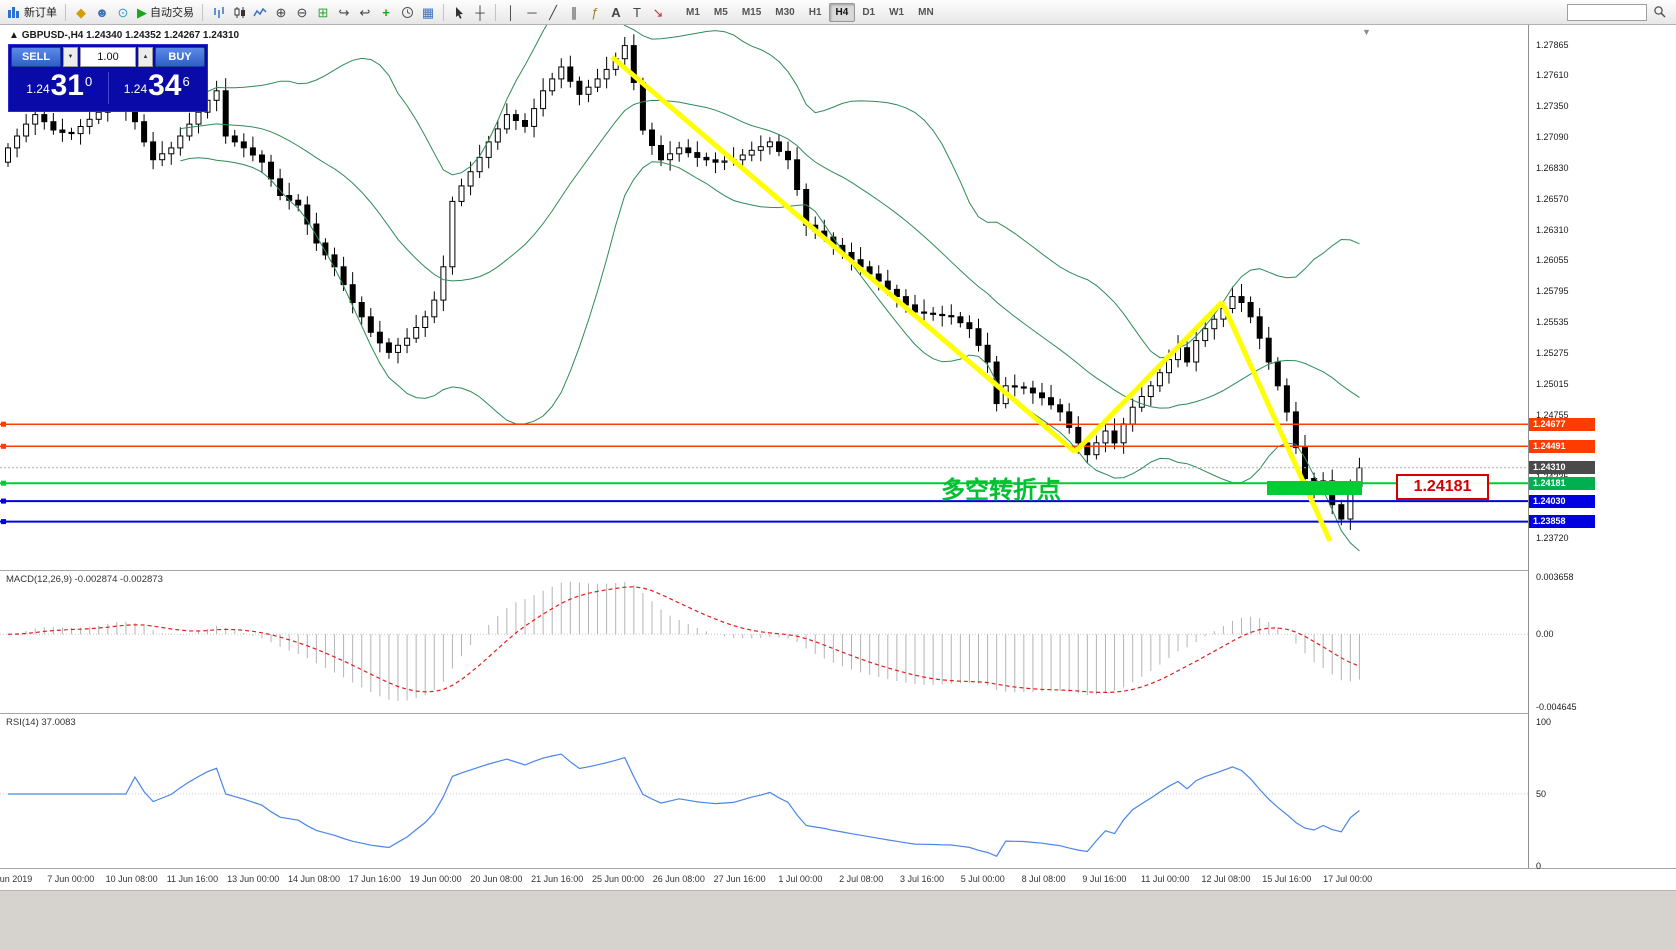  I want to click on timeframe-button-M15: M15, so click(751, 12).